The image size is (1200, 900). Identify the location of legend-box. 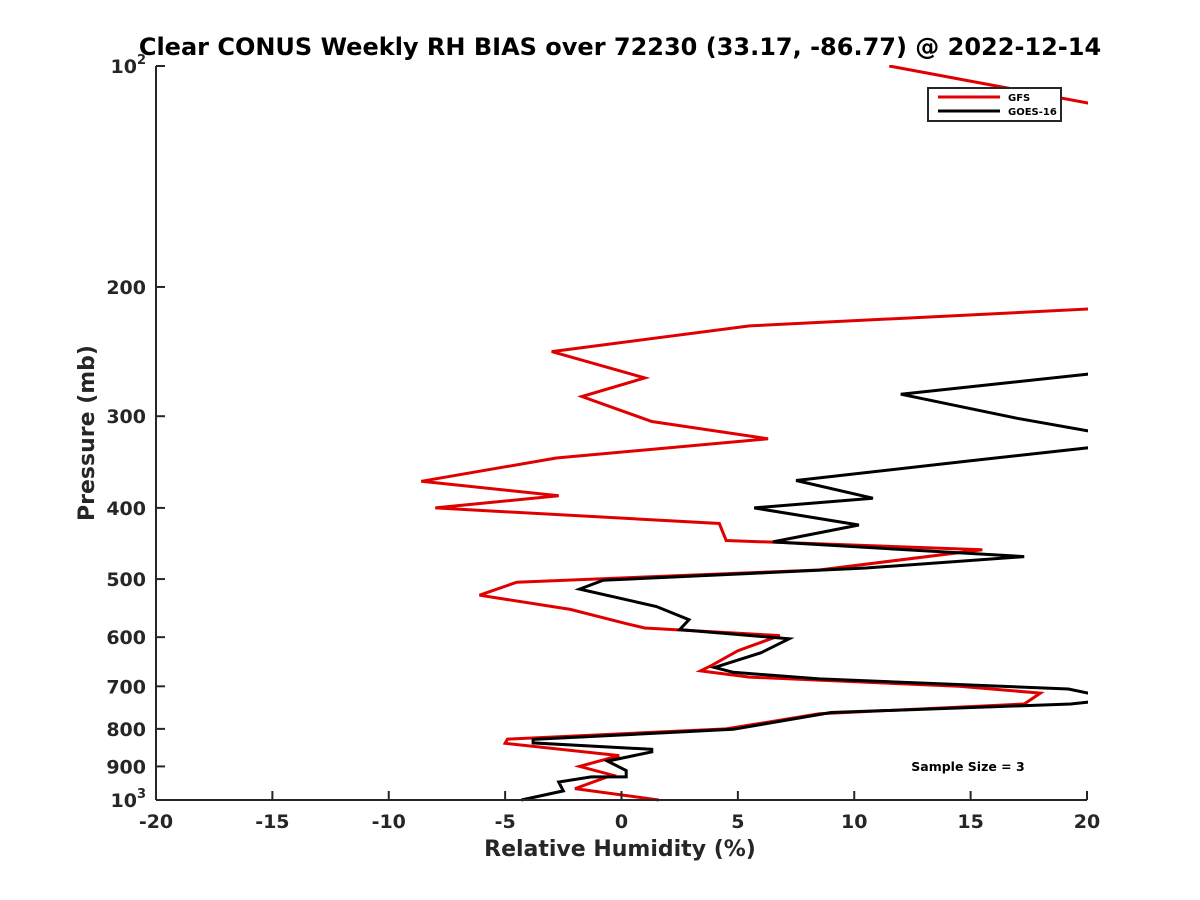
(994, 104).